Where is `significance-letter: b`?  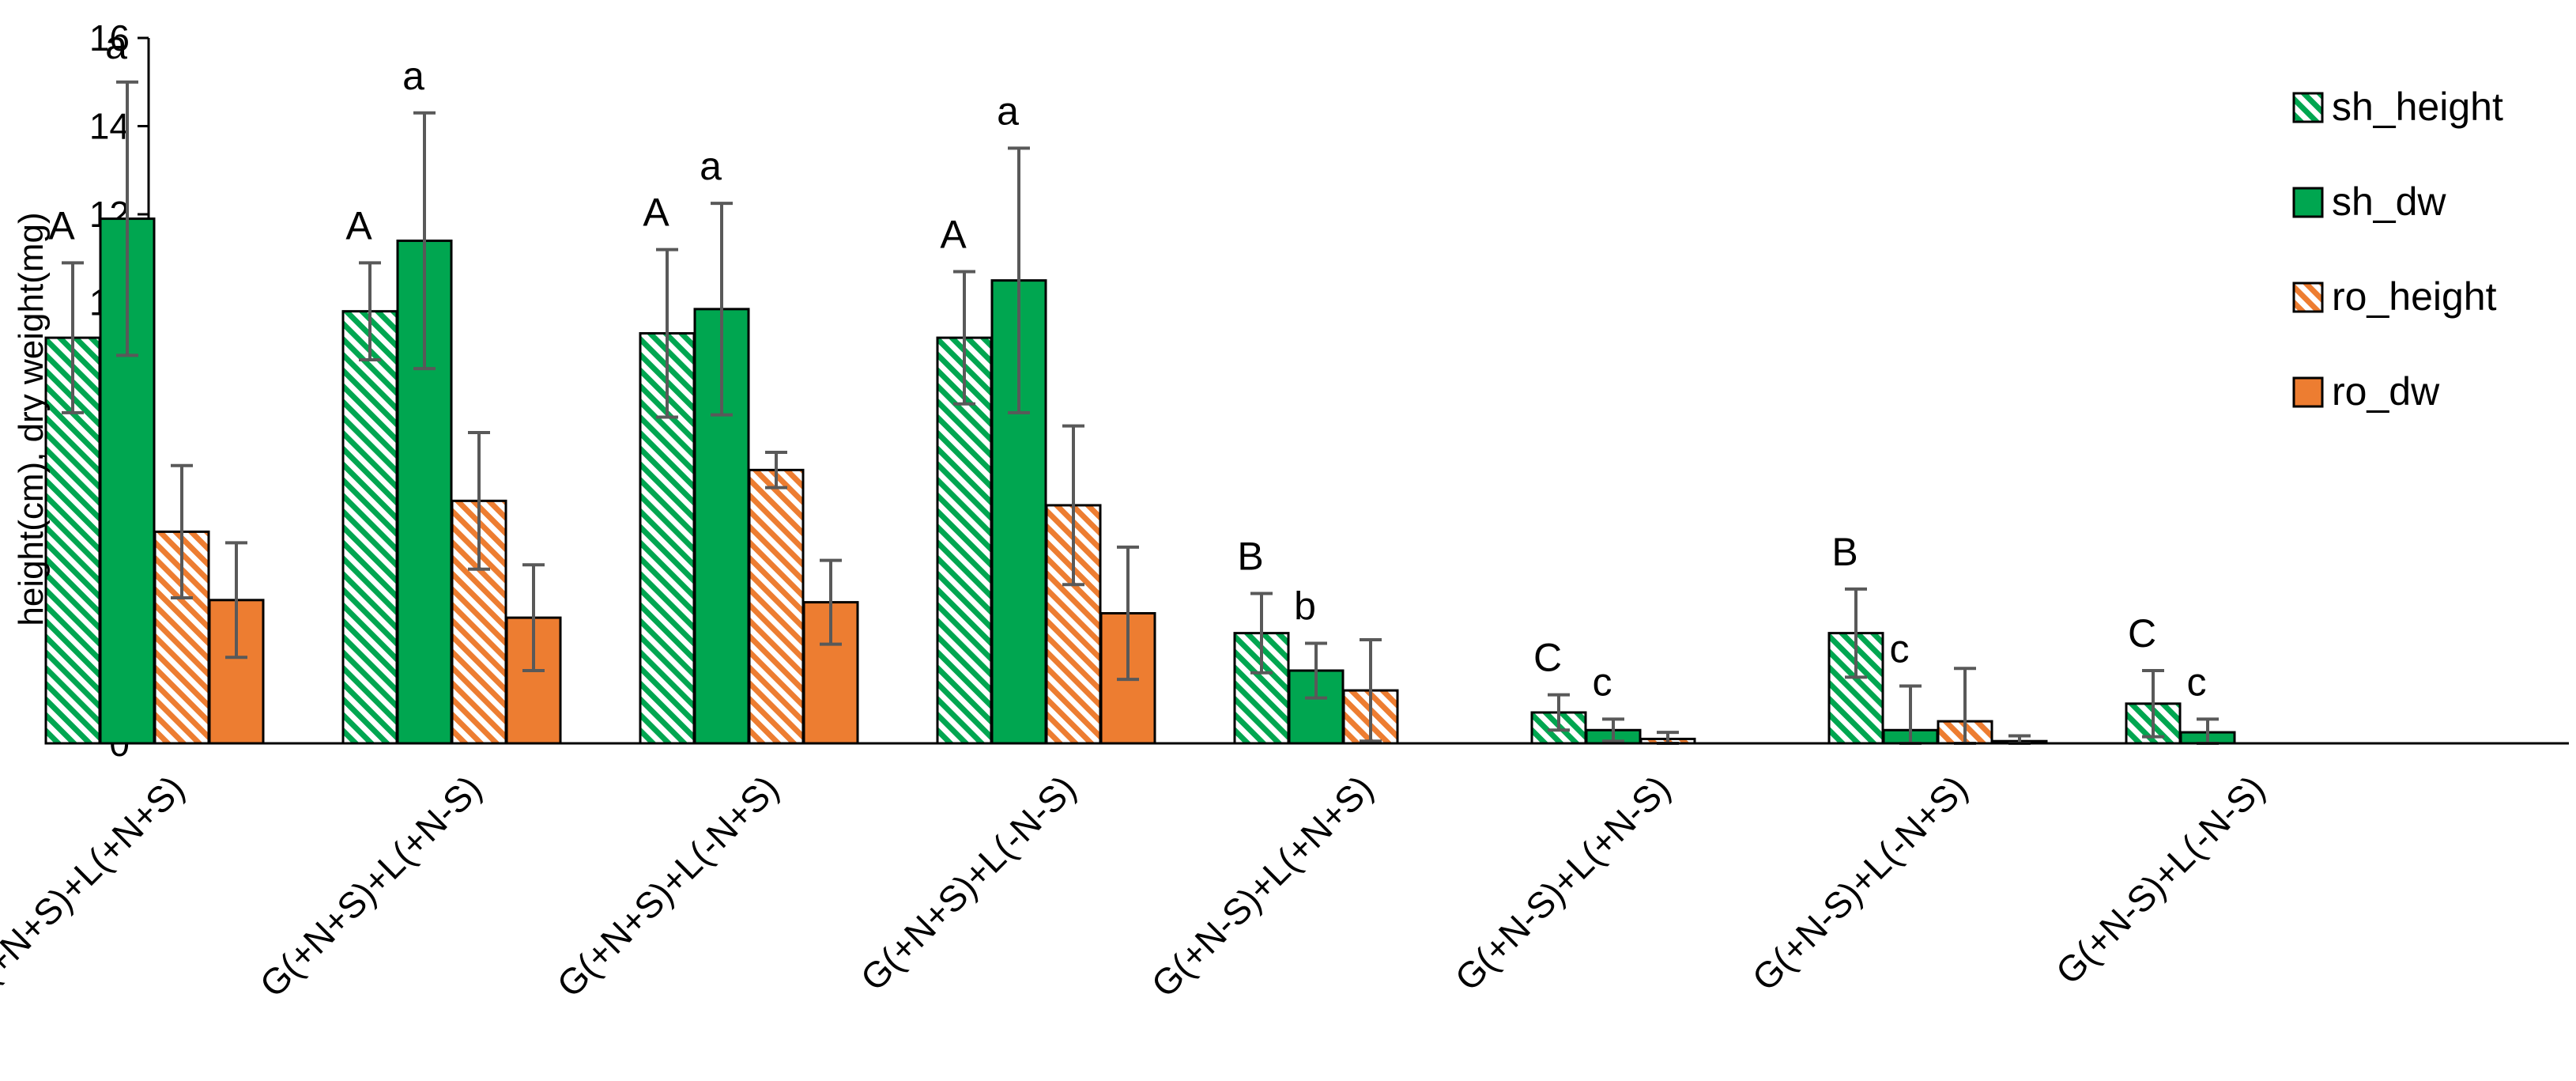
significance-letter: b is located at coordinates (1305, 606).